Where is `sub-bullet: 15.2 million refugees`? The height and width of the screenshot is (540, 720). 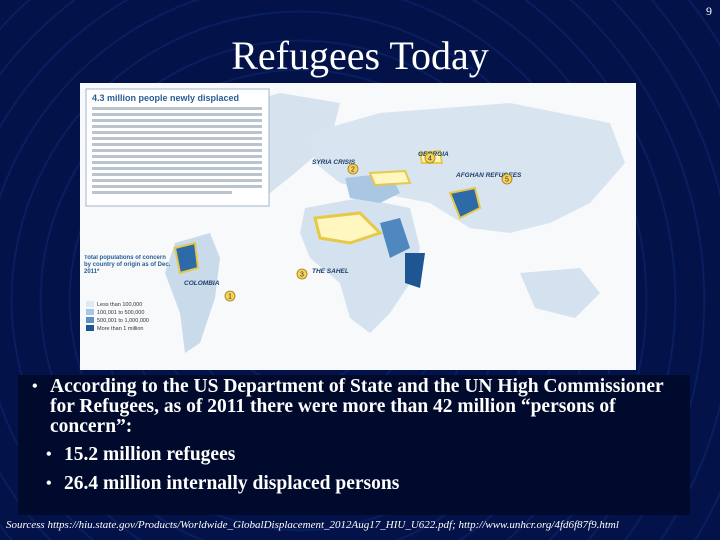 sub-bullet: 15.2 million refugees is located at coordinates (368, 455).